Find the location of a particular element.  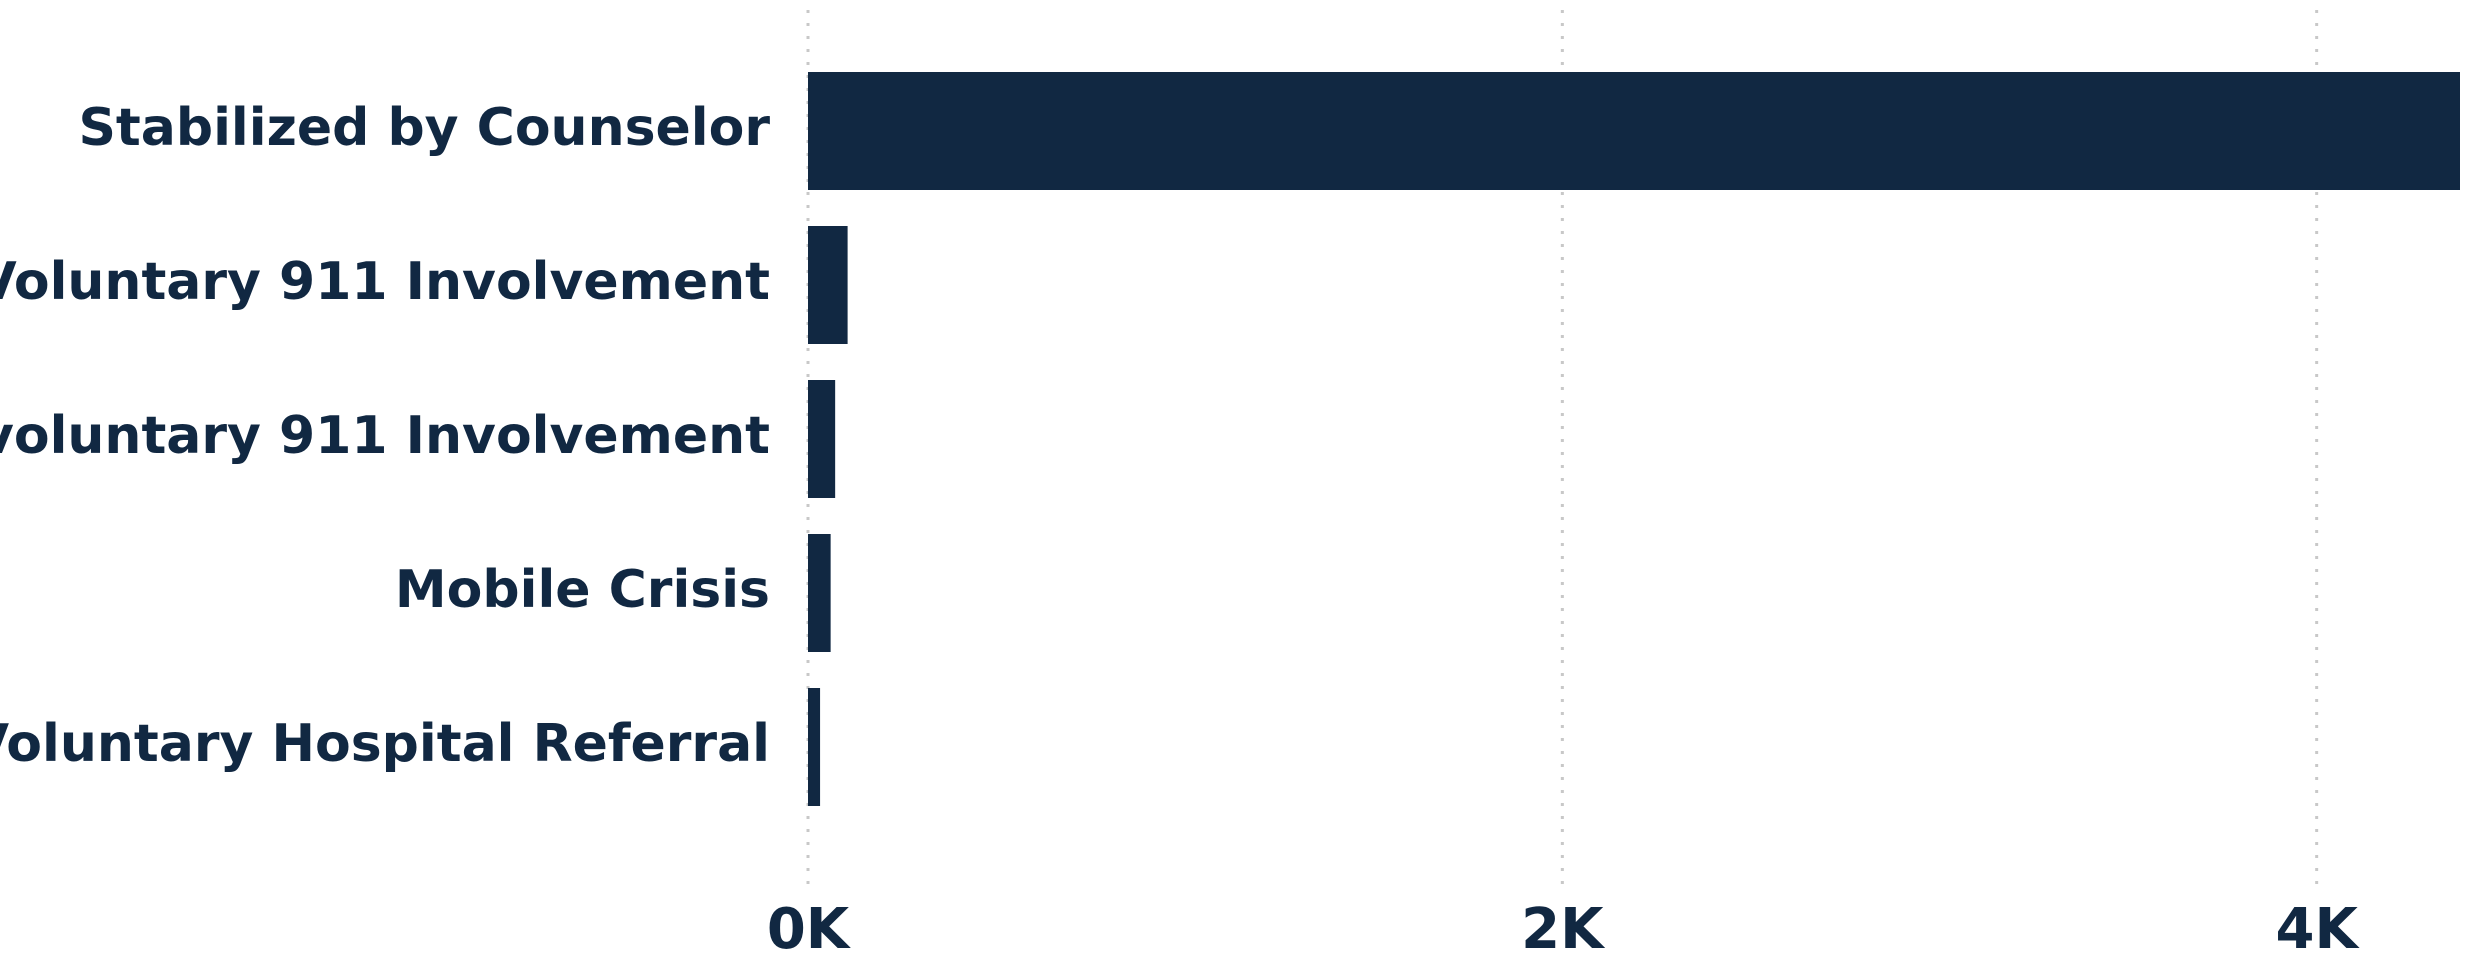

category-label-1: Voluntary 911 Involvement is located at coordinates (385, 282).